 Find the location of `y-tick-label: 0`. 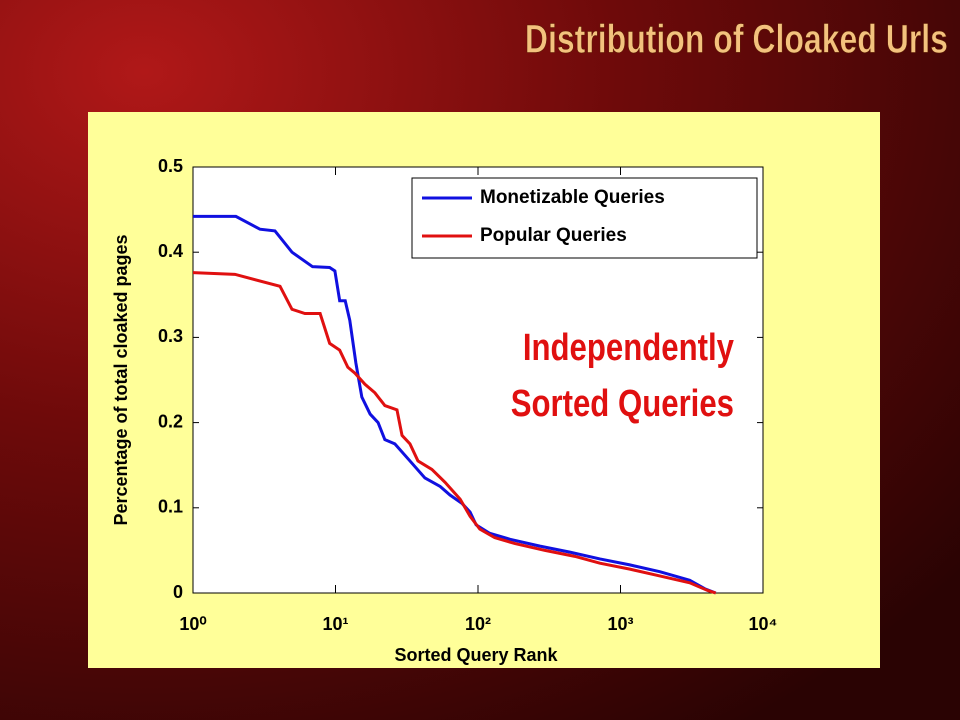

y-tick-label: 0 is located at coordinates (178, 592).